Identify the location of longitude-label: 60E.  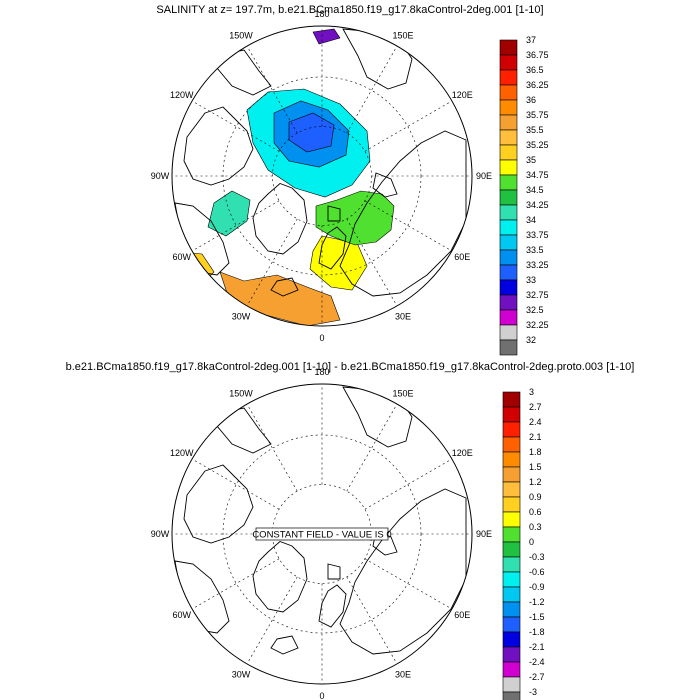
(462, 257).